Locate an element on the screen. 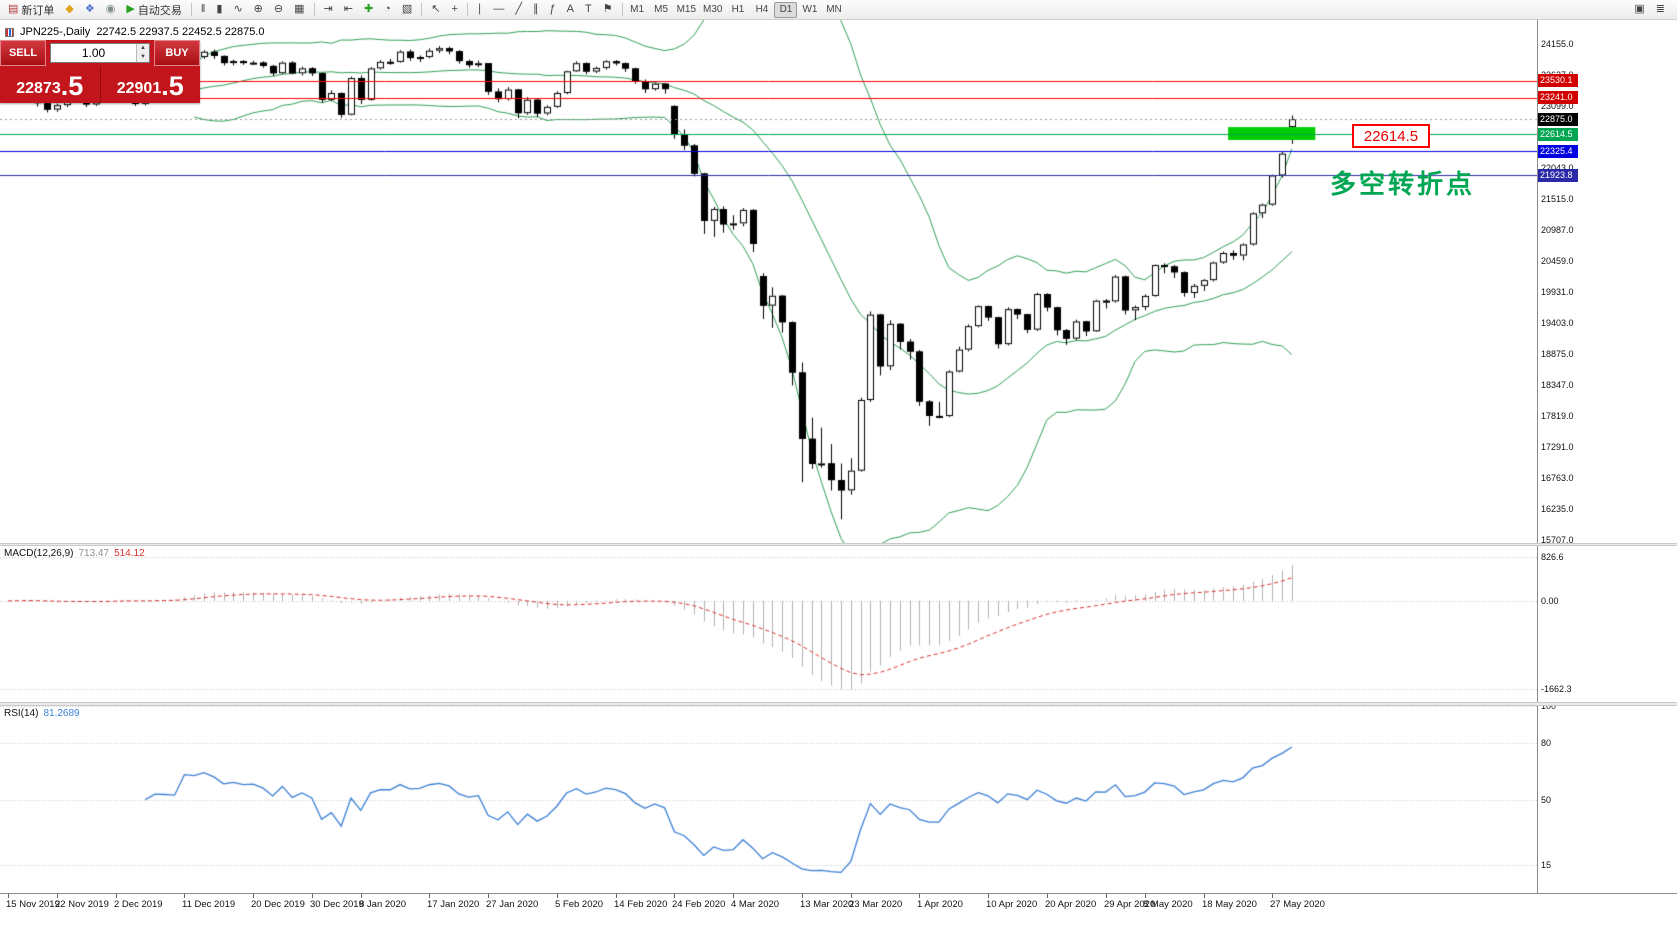 The height and width of the screenshot is (945, 1677). vertical-line-button: ∣ is located at coordinates (480, 10).